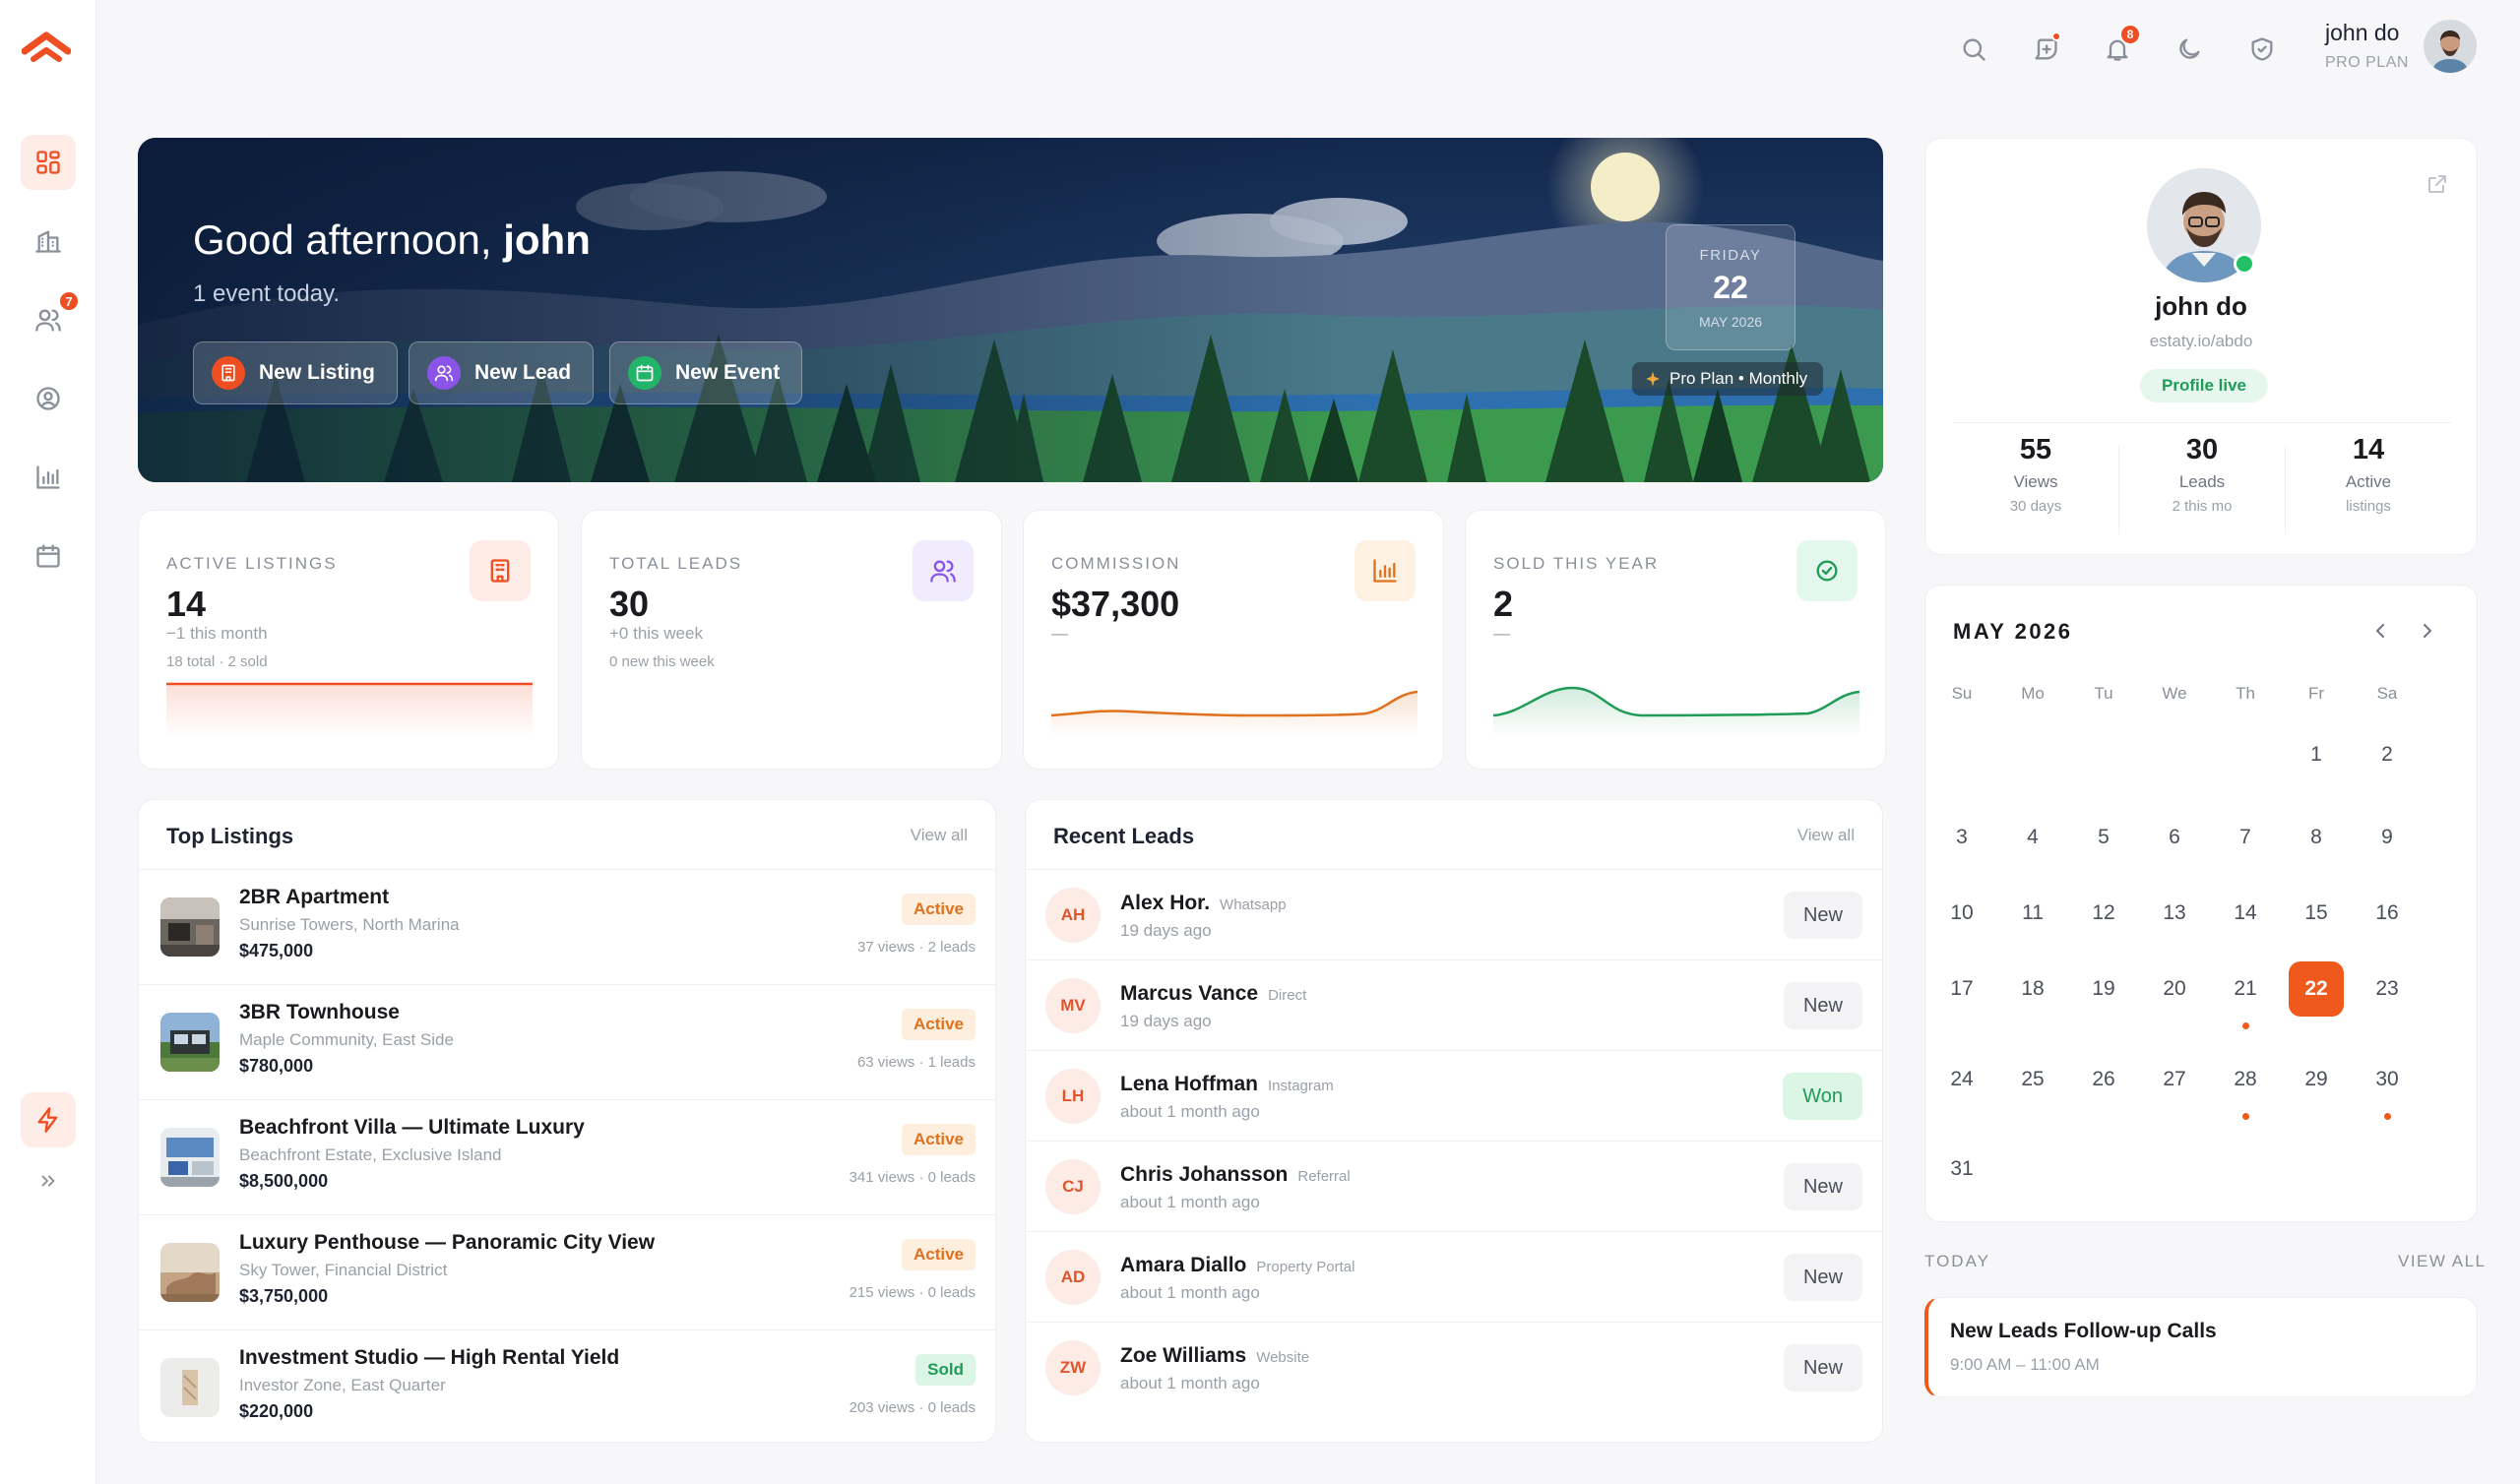  I want to click on calendar-day: 8, so click(2316, 837).